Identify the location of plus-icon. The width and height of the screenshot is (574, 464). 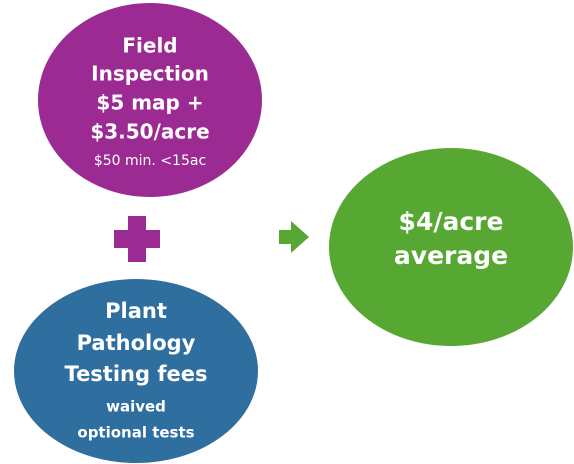
(137, 239).